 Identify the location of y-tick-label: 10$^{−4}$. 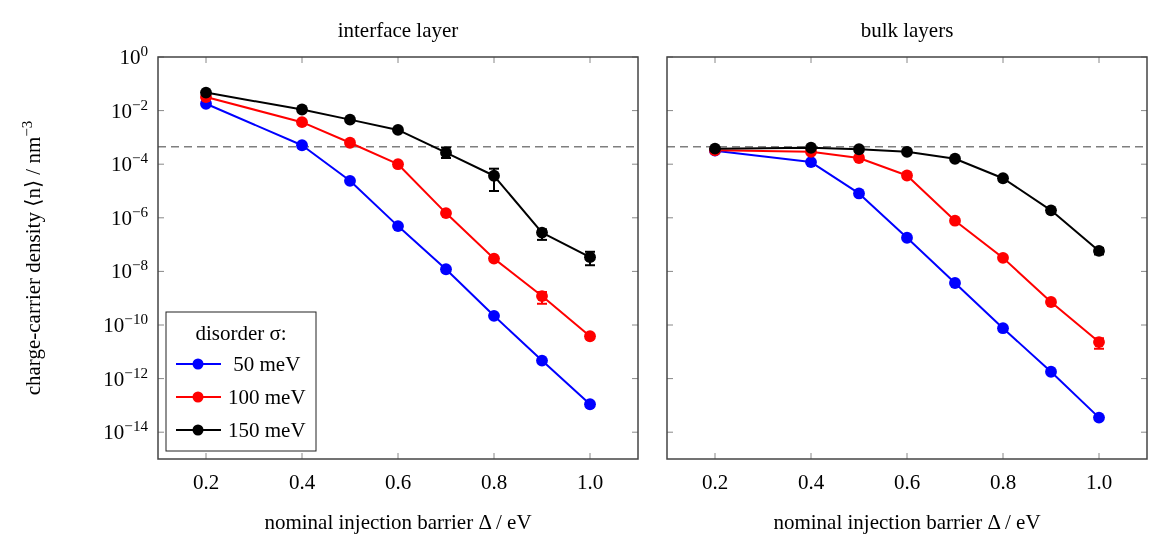
(129, 163).